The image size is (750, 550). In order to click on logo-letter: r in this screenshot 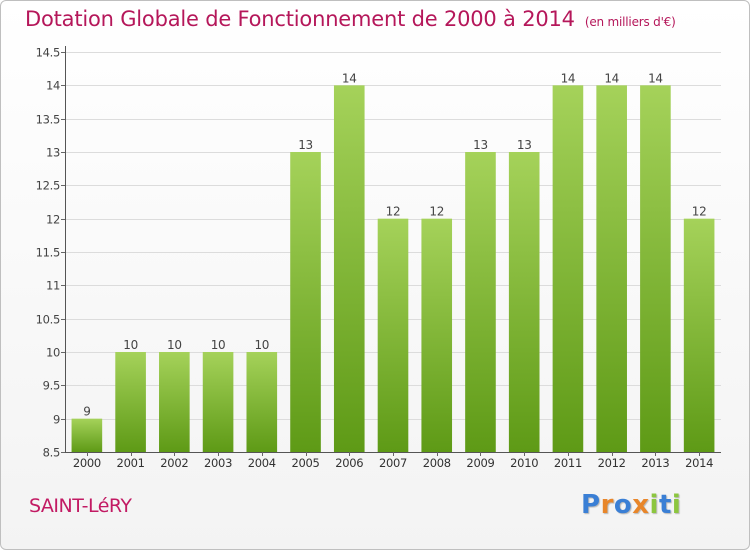, I will do `click(607, 505)`.